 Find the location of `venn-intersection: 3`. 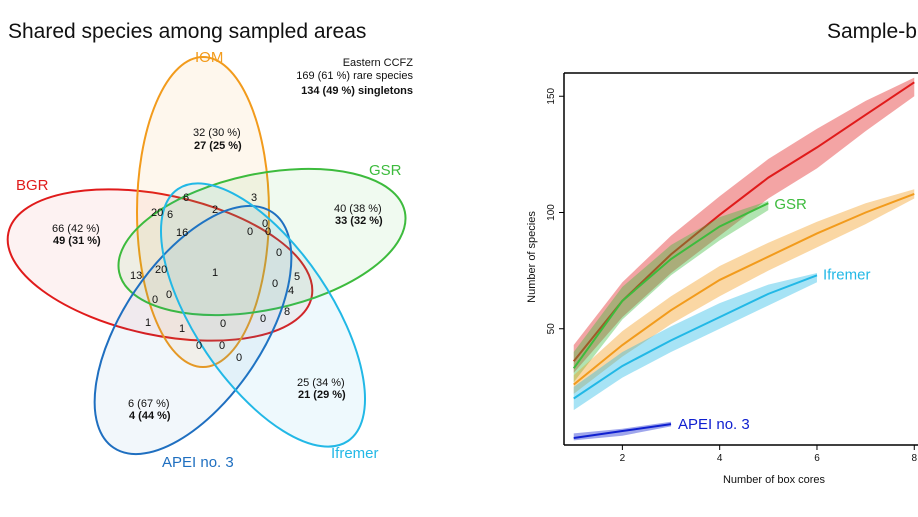

venn-intersection: 3 is located at coordinates (254, 198).